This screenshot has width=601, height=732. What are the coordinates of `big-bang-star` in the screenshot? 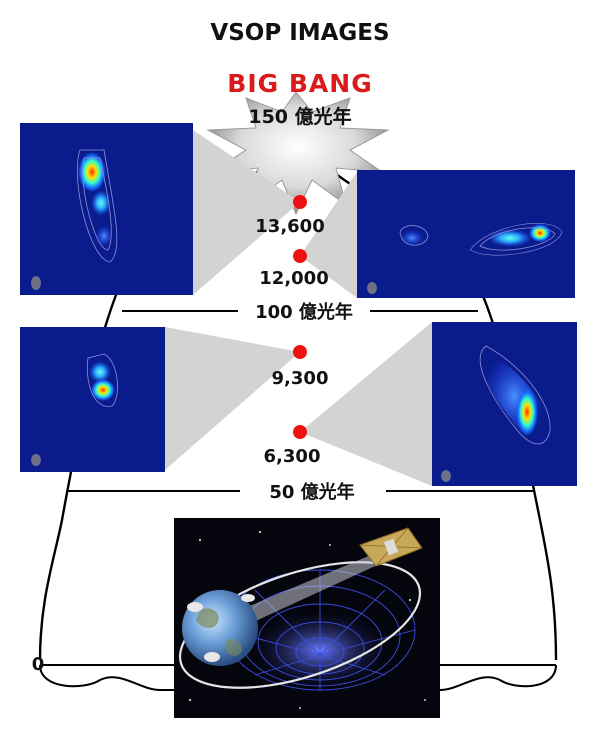 It's located at (298, 153).